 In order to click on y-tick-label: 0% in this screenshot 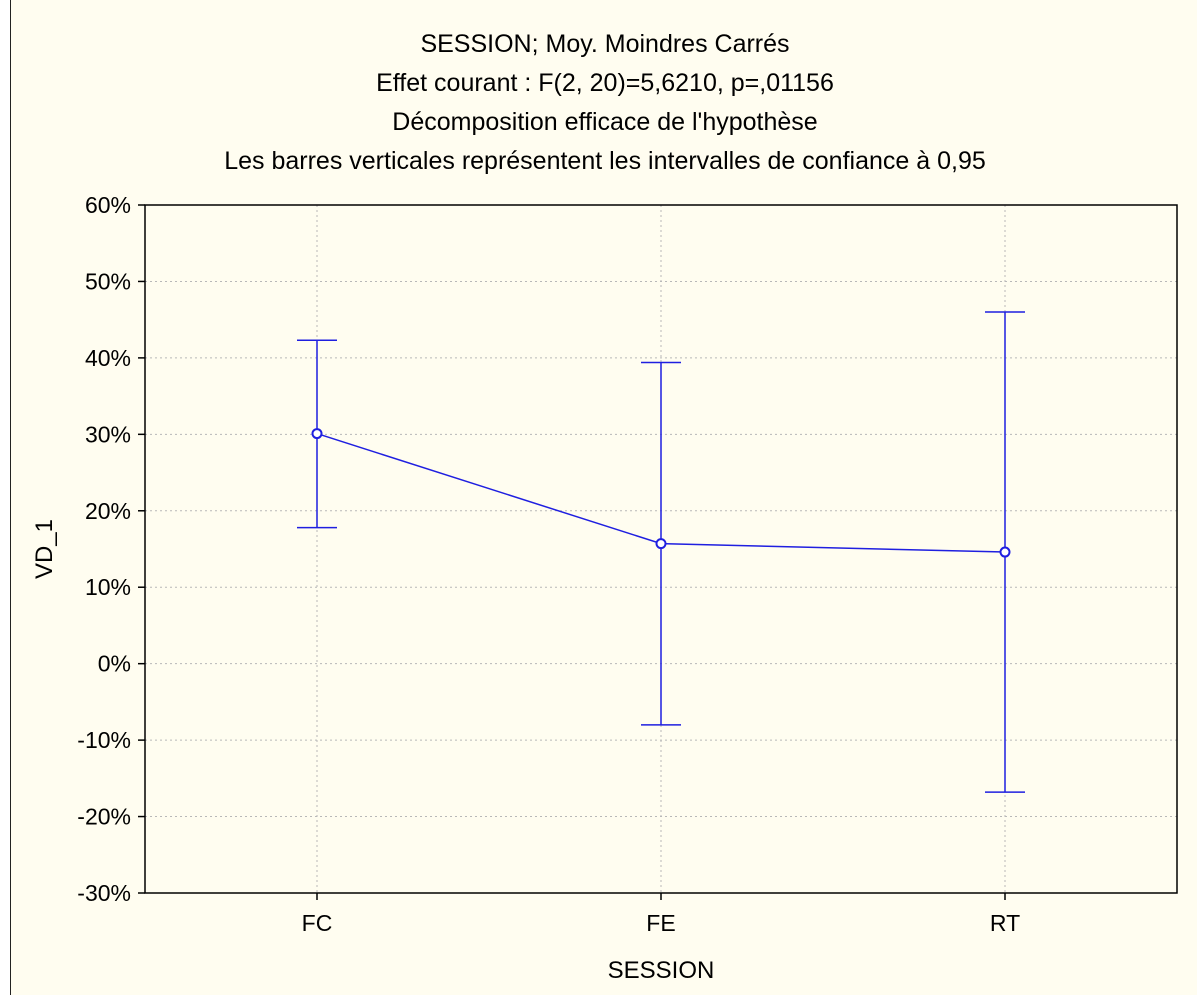, I will do `click(114, 664)`.